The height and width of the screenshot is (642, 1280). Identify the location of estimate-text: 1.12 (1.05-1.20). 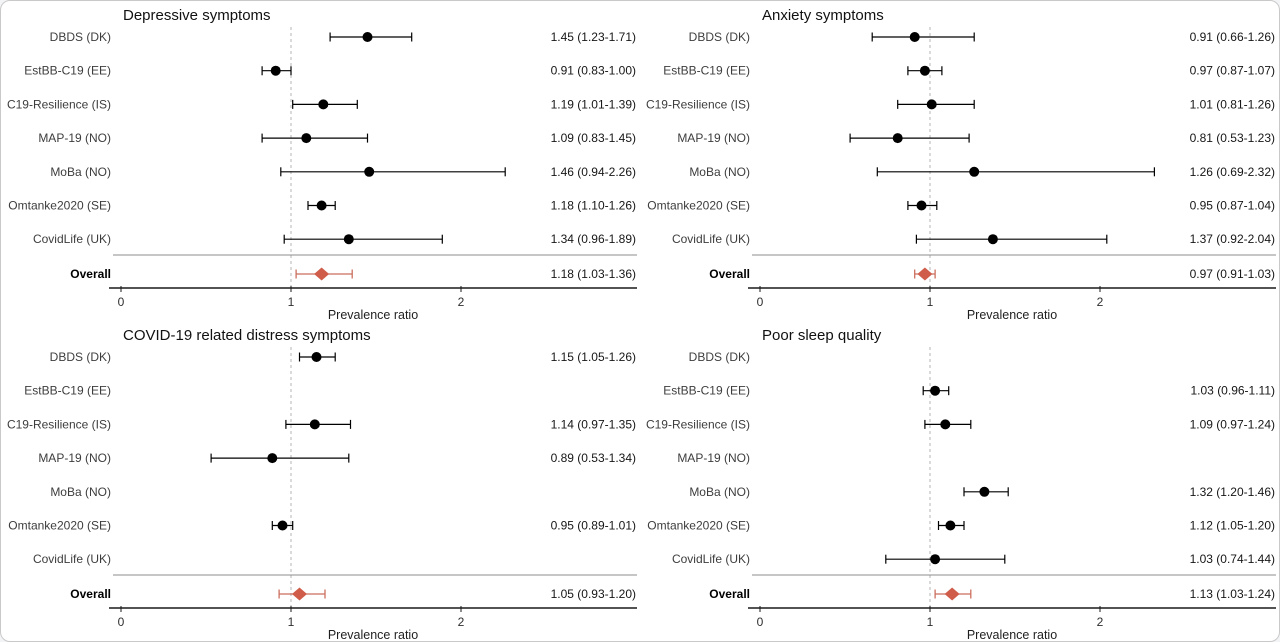
(1232, 526).